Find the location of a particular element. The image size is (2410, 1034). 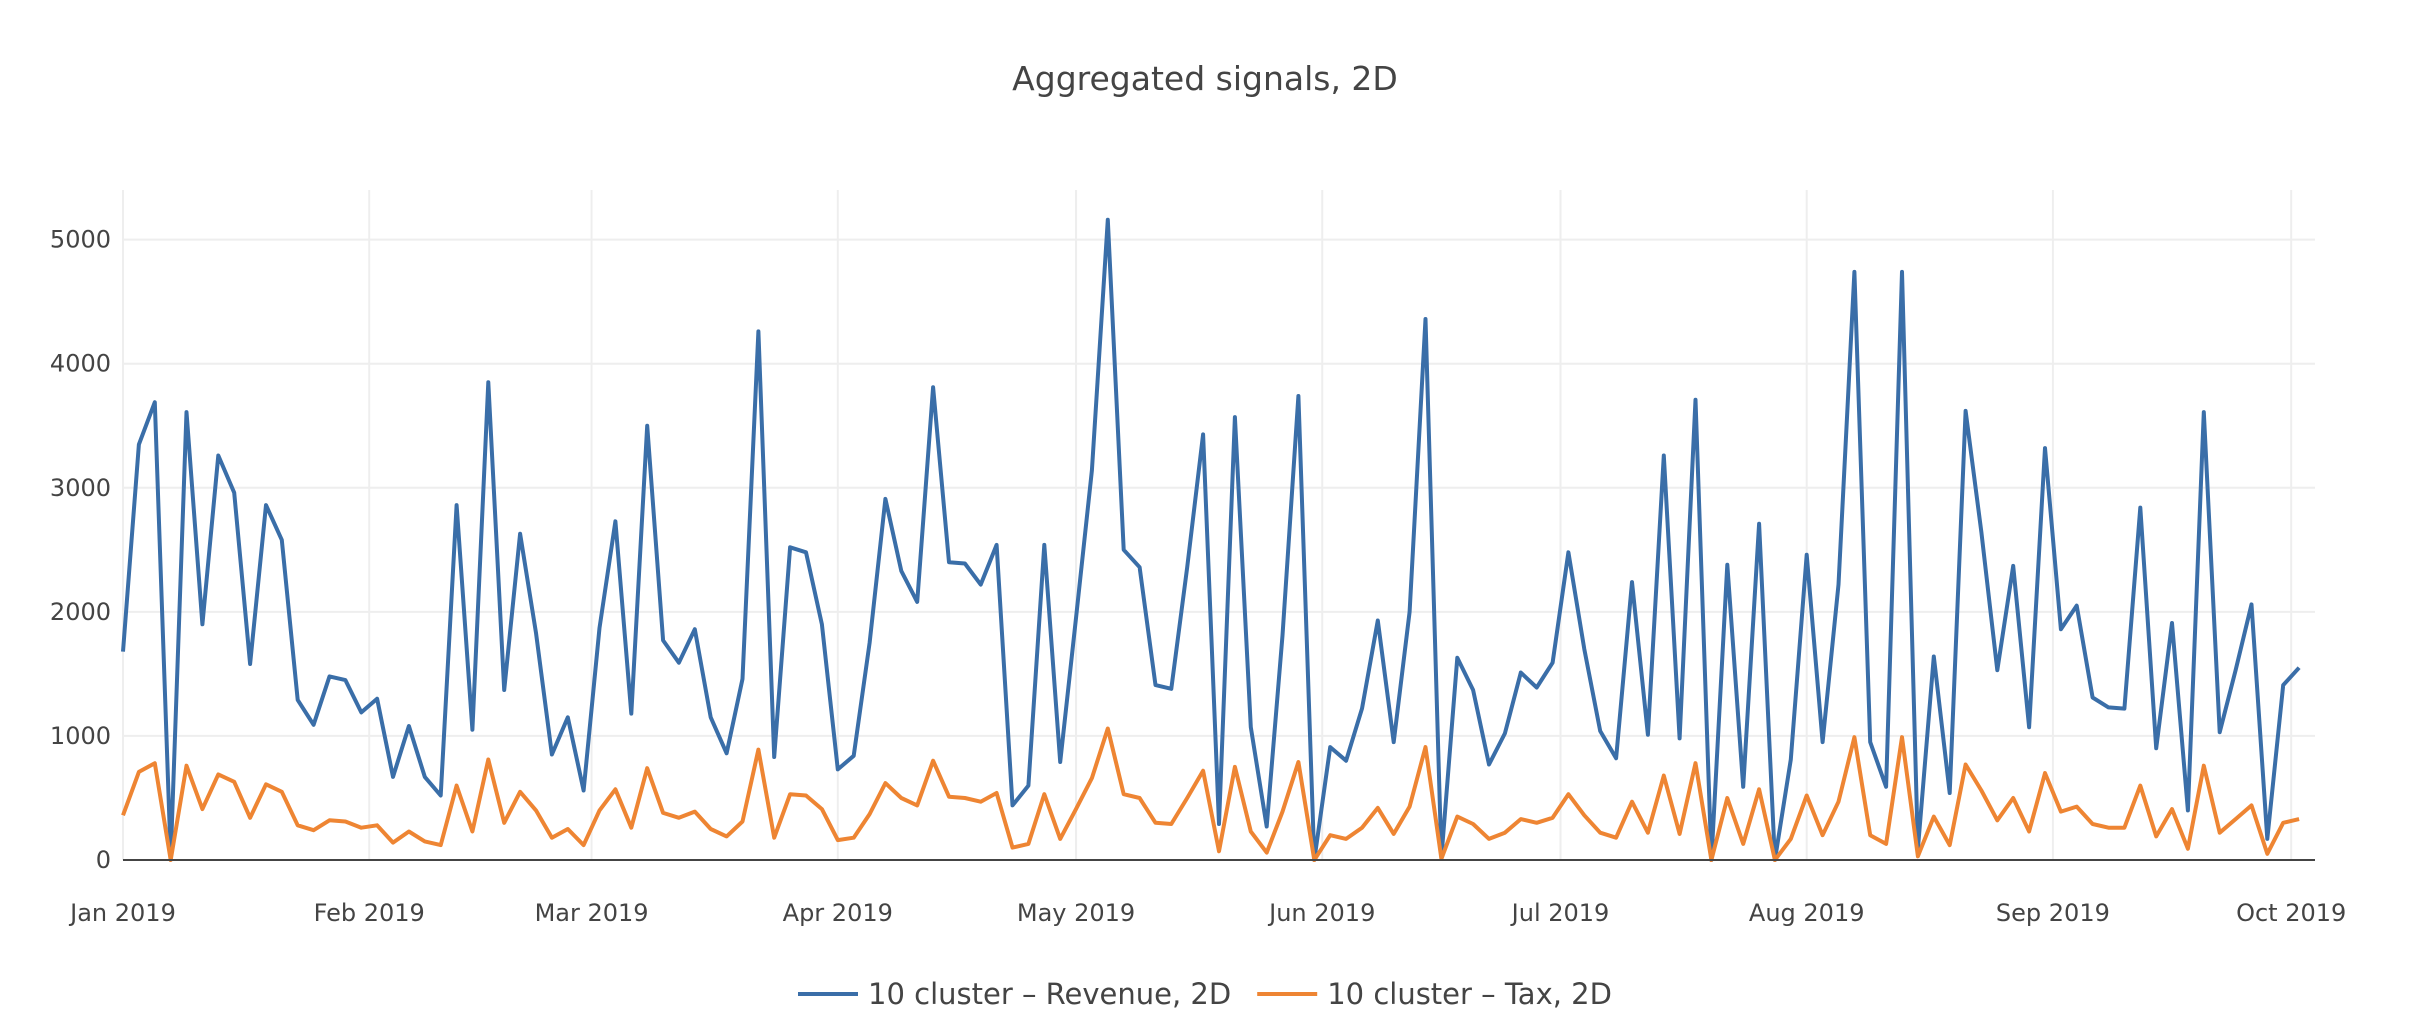

legend-label: 10 cluster – Revenue, 2D is located at coordinates (1049, 994).